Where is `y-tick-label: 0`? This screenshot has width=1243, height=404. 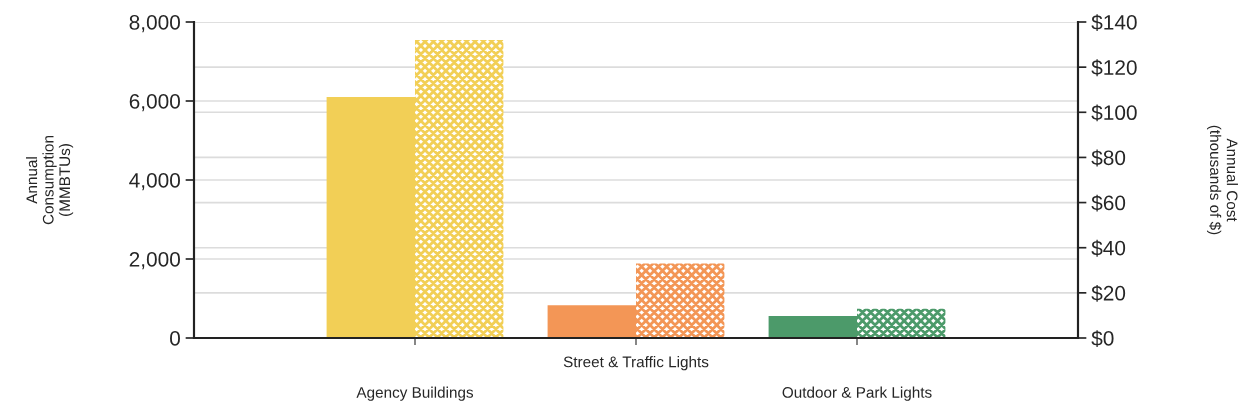 y-tick-label: 0 is located at coordinates (175, 338).